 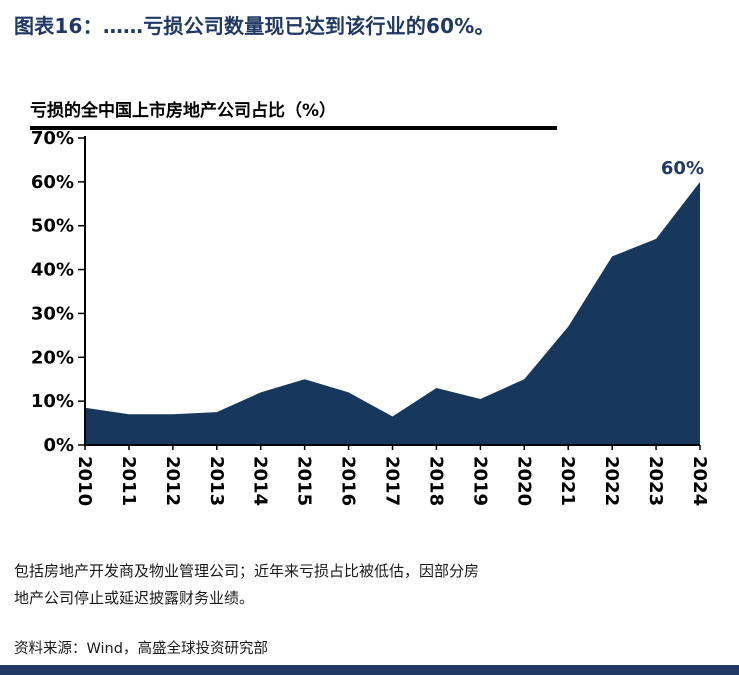 I want to click on x-tick-label: 2013, so click(x=216, y=481).